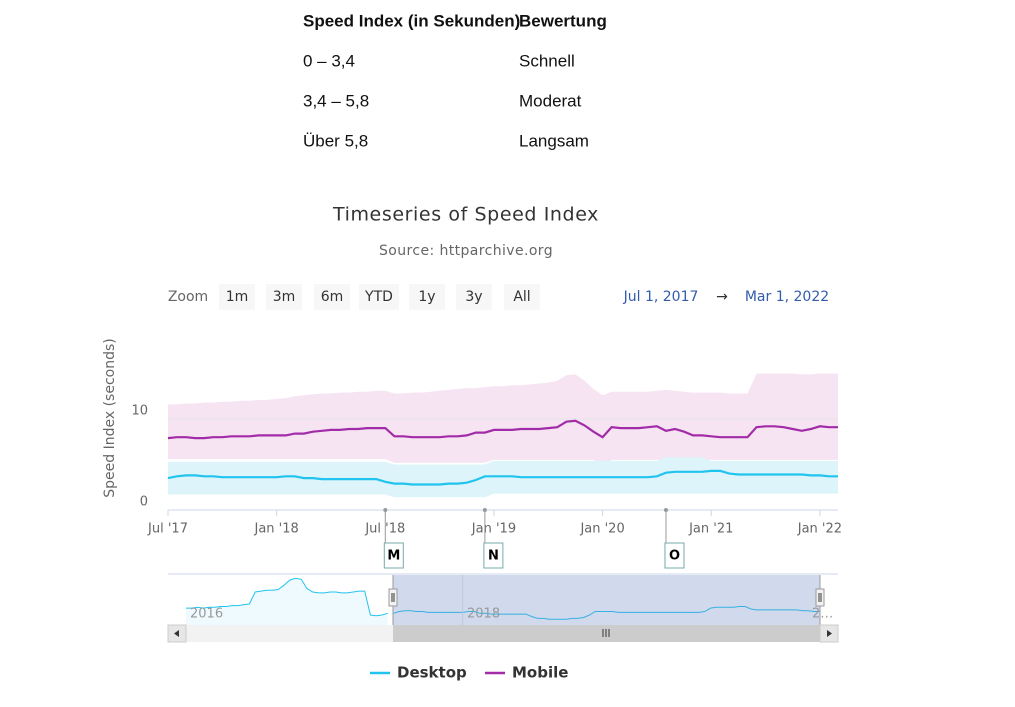 The width and height of the screenshot is (1015, 707). I want to click on navigator-label: 2016, so click(206, 614).